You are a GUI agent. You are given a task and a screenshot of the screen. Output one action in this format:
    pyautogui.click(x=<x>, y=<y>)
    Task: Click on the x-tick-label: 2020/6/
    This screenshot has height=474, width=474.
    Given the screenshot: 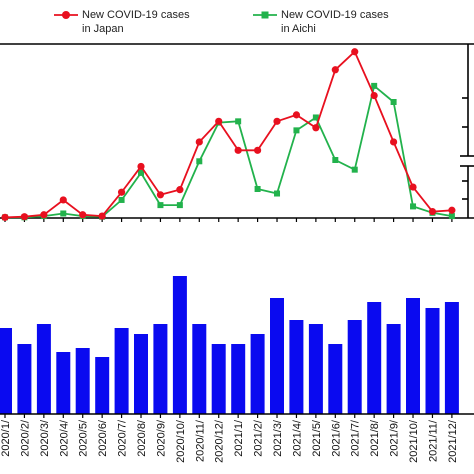 What is the action you would take?
    pyautogui.click(x=103, y=438)
    